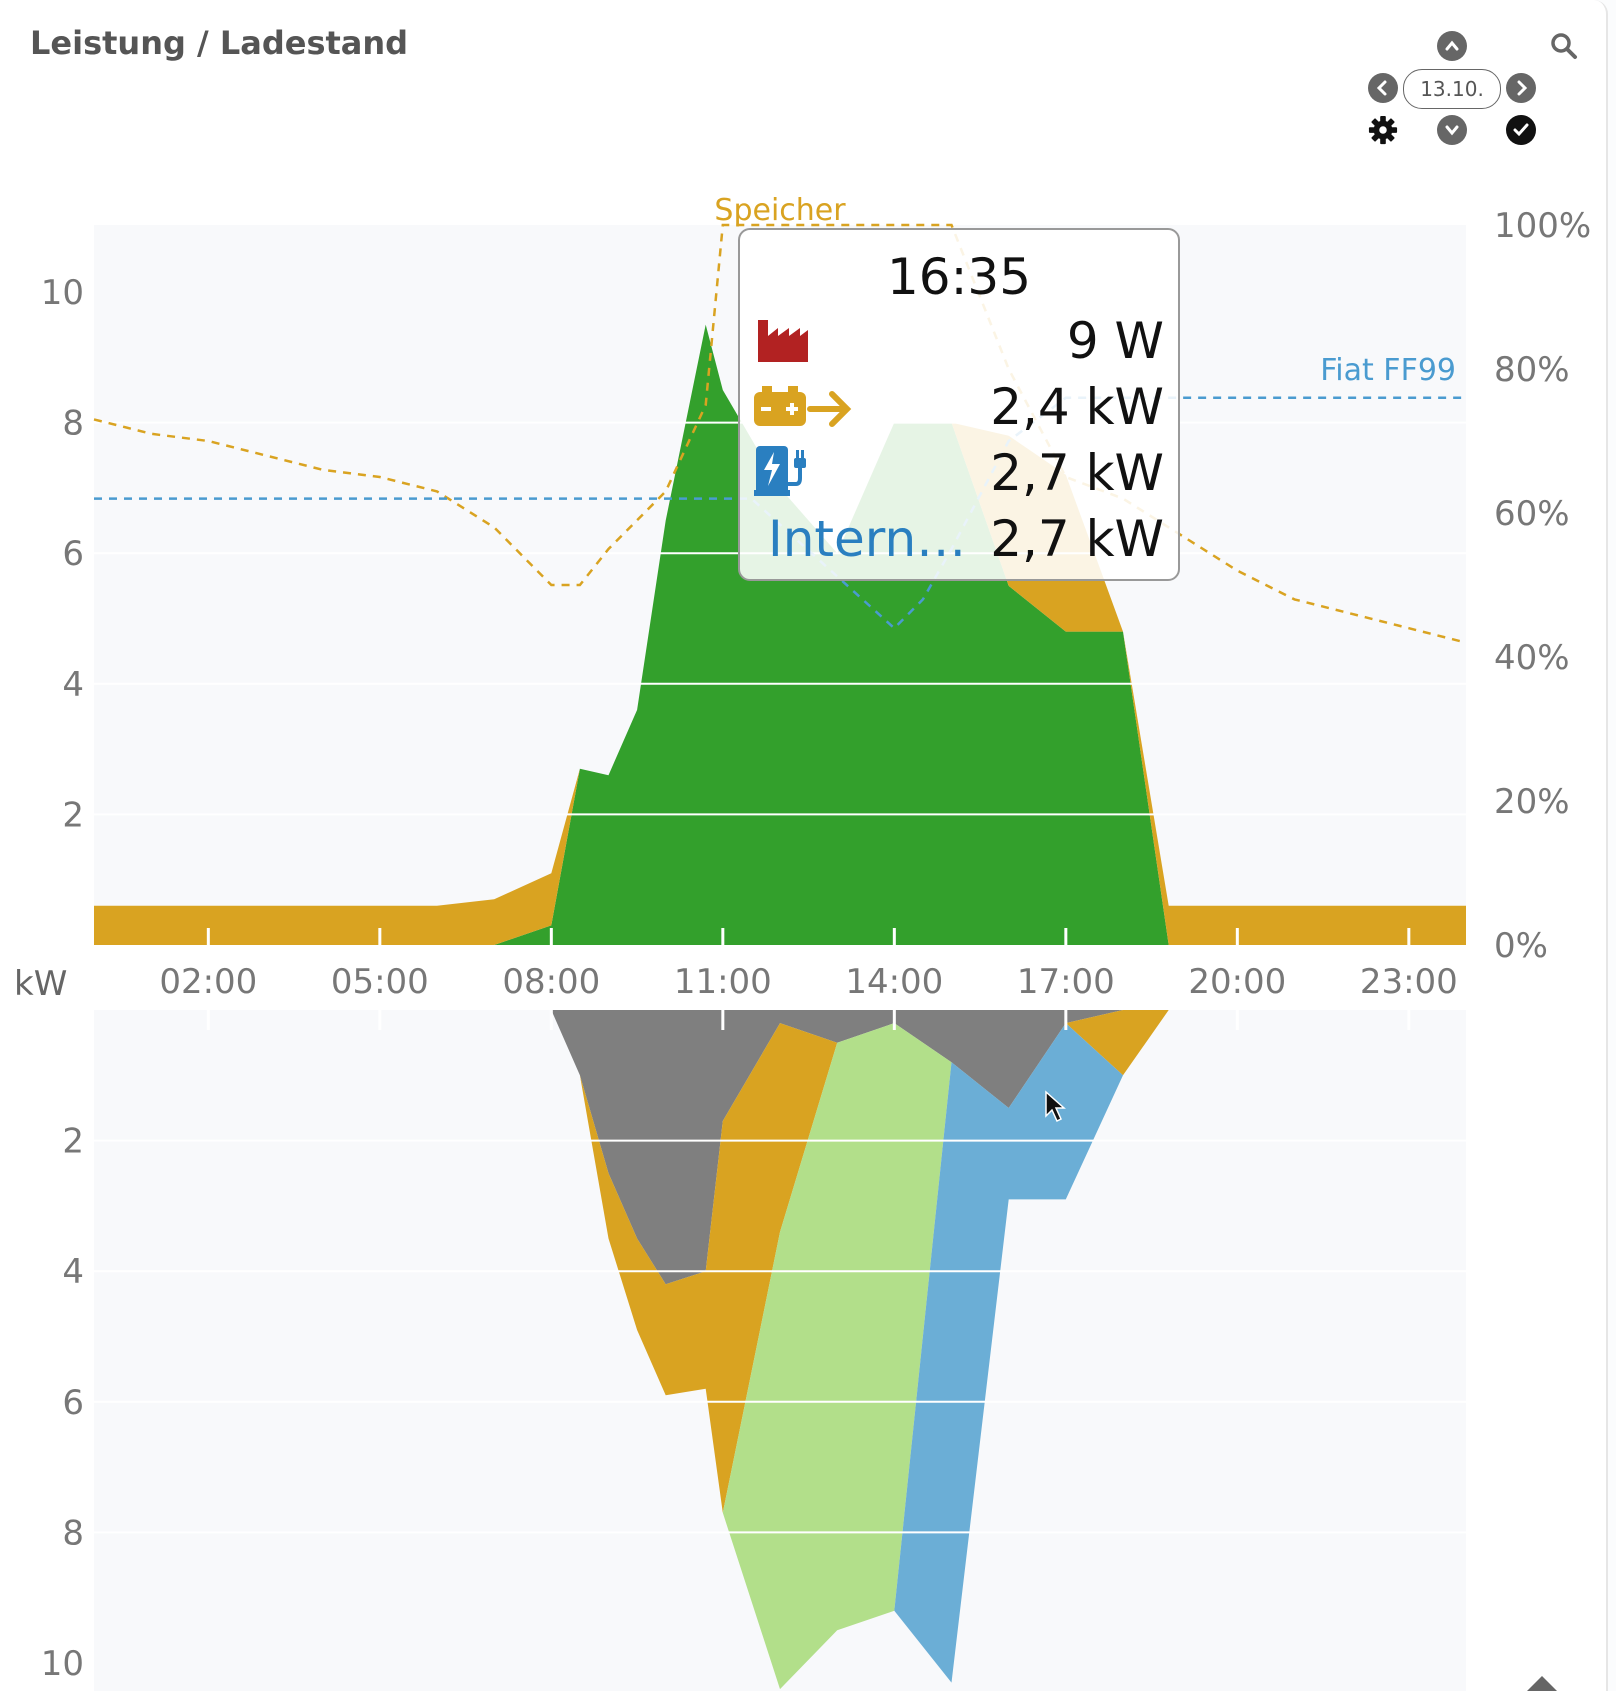 The width and height of the screenshot is (1616, 1691). What do you see at coordinates (219, 43) in the screenshot?
I see `chart-title: Leistung / Ladestand` at bounding box center [219, 43].